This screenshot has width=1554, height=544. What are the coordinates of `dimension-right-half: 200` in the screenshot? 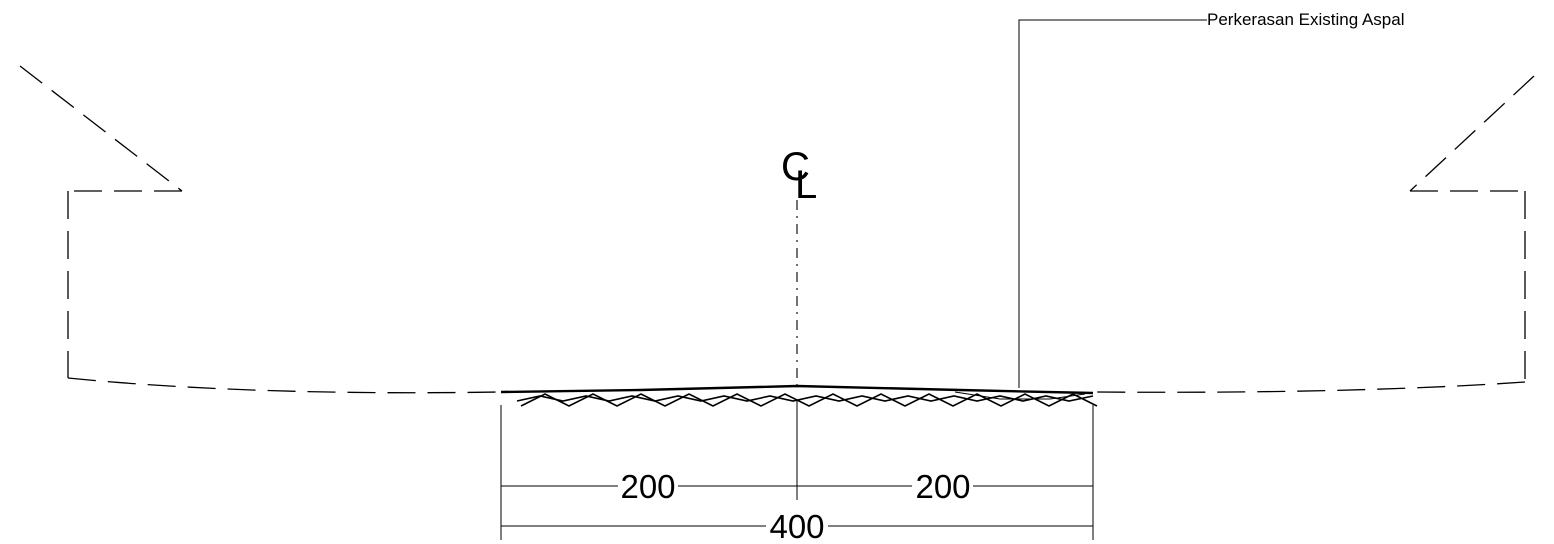 It's located at (942, 486).